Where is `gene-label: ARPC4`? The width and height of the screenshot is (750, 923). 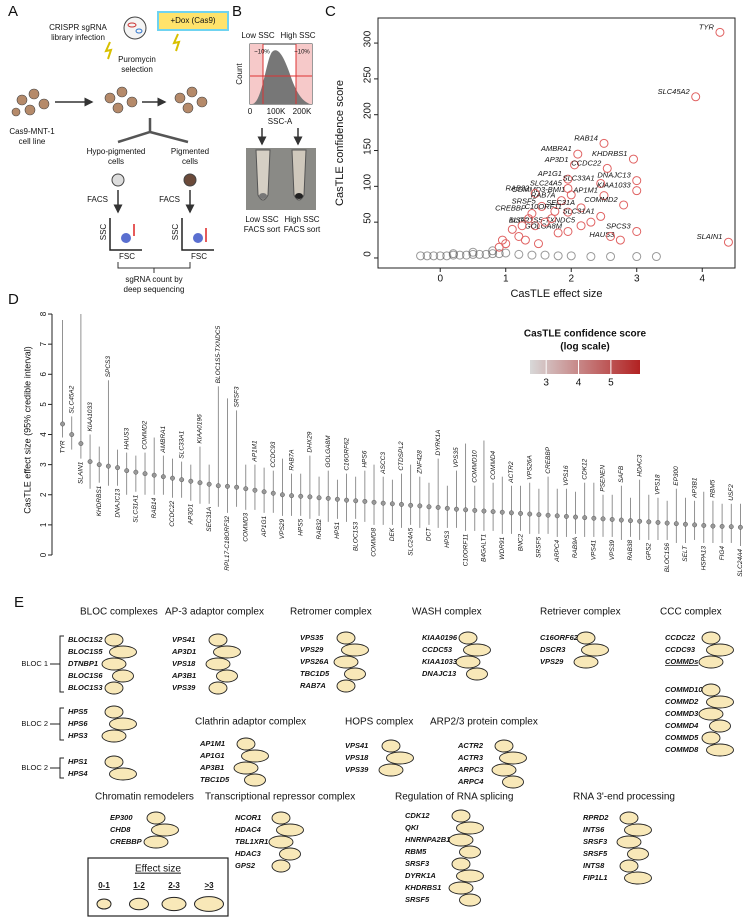 gene-label: ARPC4 is located at coordinates (557, 551).